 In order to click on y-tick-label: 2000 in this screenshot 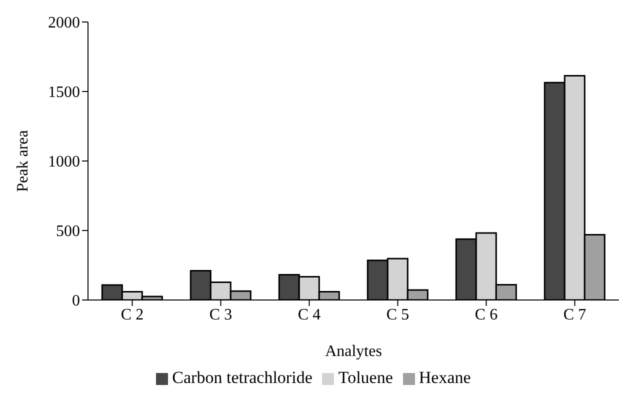, I will do `click(64, 23)`.